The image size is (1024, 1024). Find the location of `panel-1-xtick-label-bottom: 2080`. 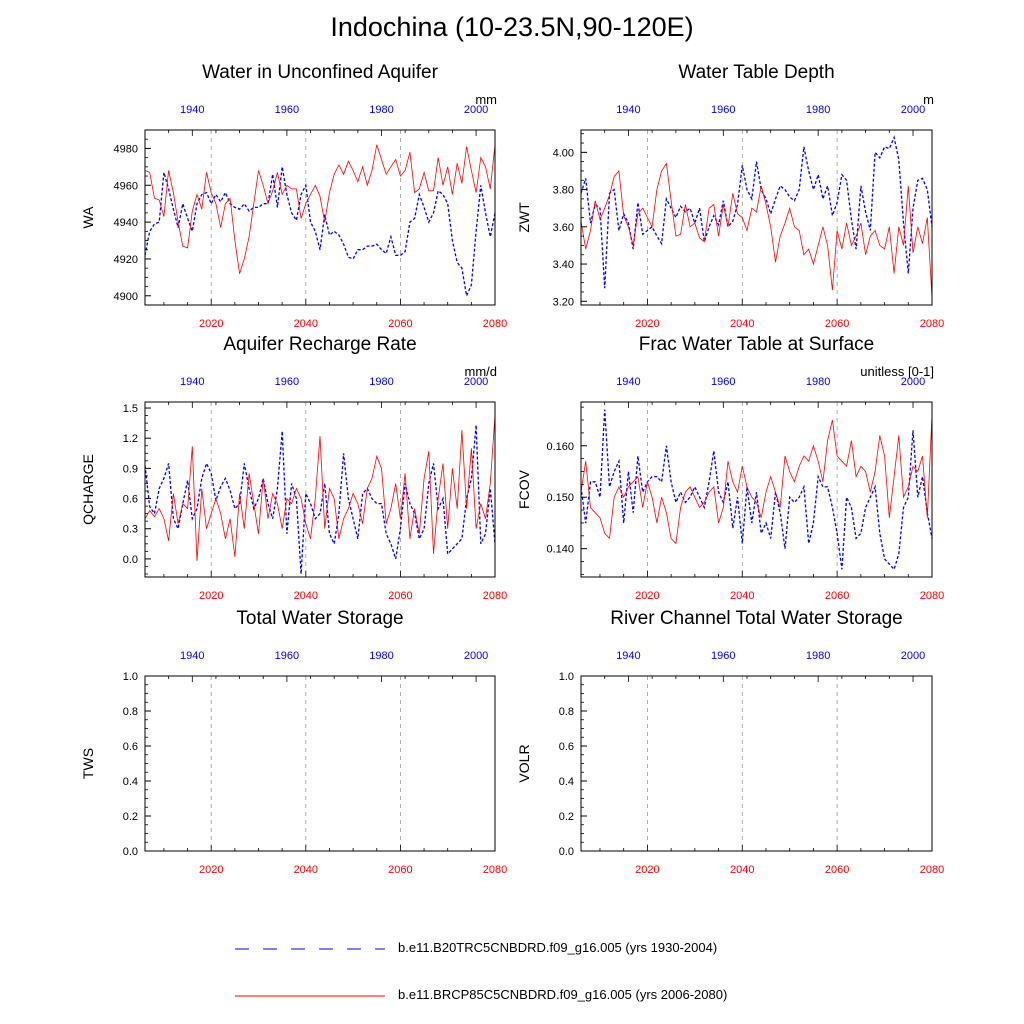

panel-1-xtick-label-bottom: 2080 is located at coordinates (495, 324).